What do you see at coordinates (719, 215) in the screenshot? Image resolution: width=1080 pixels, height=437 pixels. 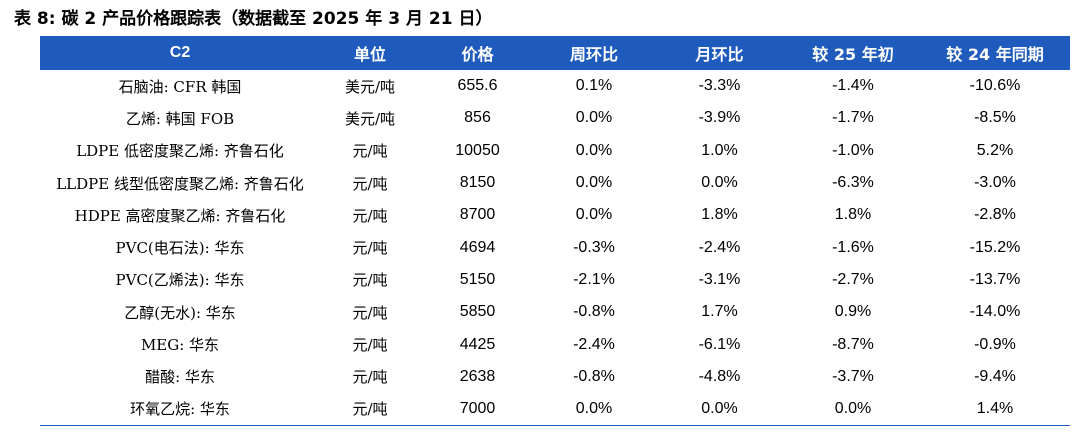 I see `mom-change-cell: 1.8%` at bounding box center [719, 215].